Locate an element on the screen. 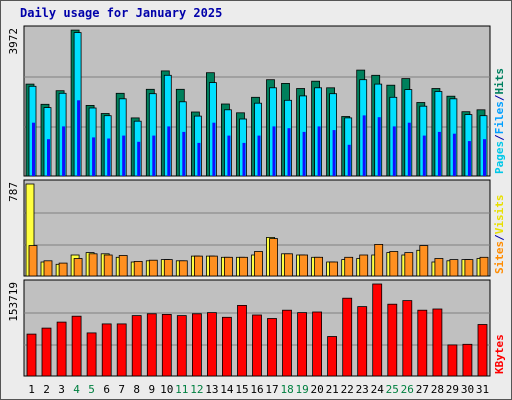 The image size is (512, 400). x-tick-label: 22 is located at coordinates (347, 389).